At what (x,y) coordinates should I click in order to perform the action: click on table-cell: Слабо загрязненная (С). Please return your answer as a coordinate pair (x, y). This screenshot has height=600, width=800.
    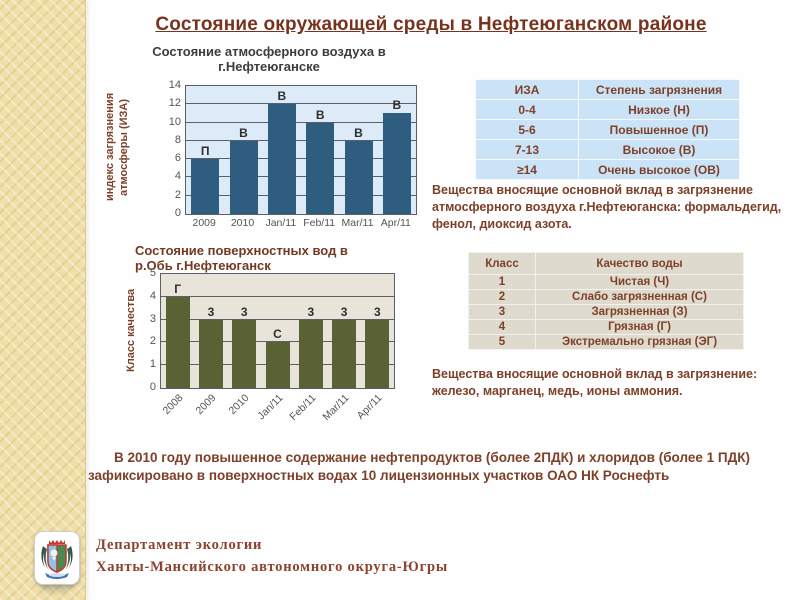
    Looking at the image, I should click on (639, 297).